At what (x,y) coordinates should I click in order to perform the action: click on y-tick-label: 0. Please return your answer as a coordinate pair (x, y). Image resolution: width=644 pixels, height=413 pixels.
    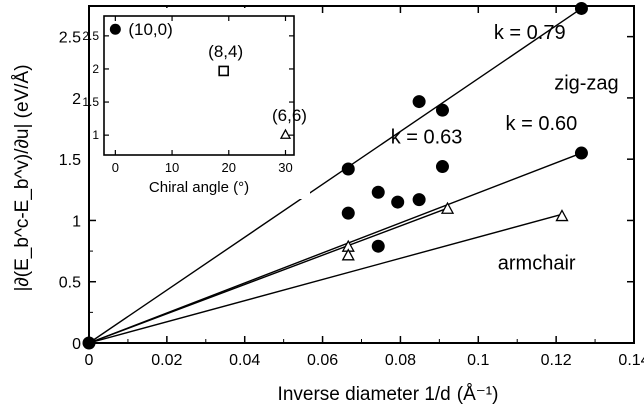
    Looking at the image, I should click on (76, 344).